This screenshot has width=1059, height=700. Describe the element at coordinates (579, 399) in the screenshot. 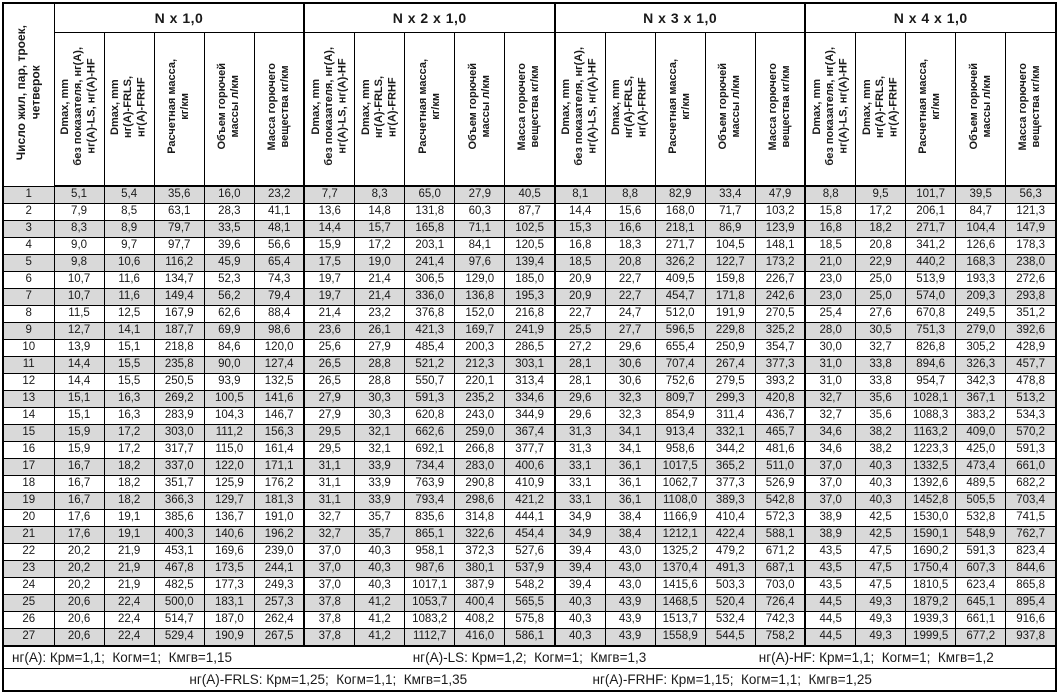

I see `data-cell: 29,6` at that location.